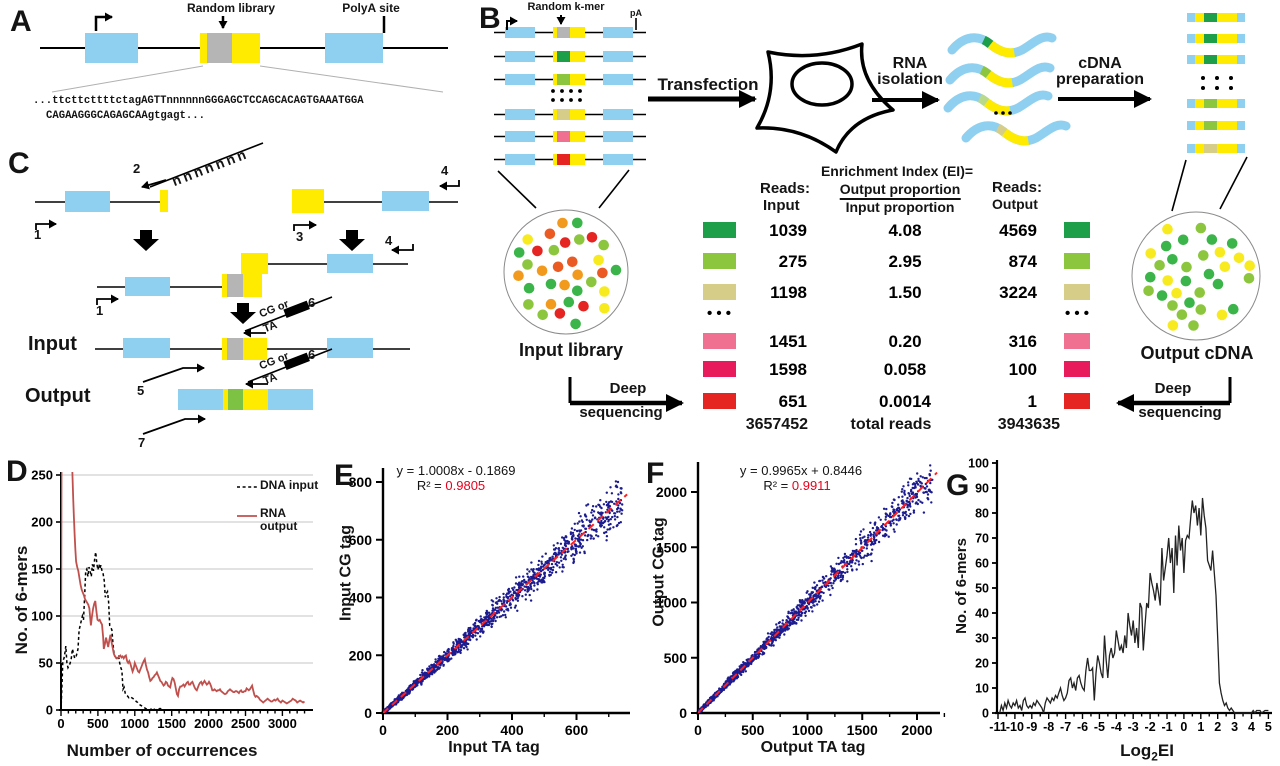  I want to click on tick-label: 400, so click(512, 730).